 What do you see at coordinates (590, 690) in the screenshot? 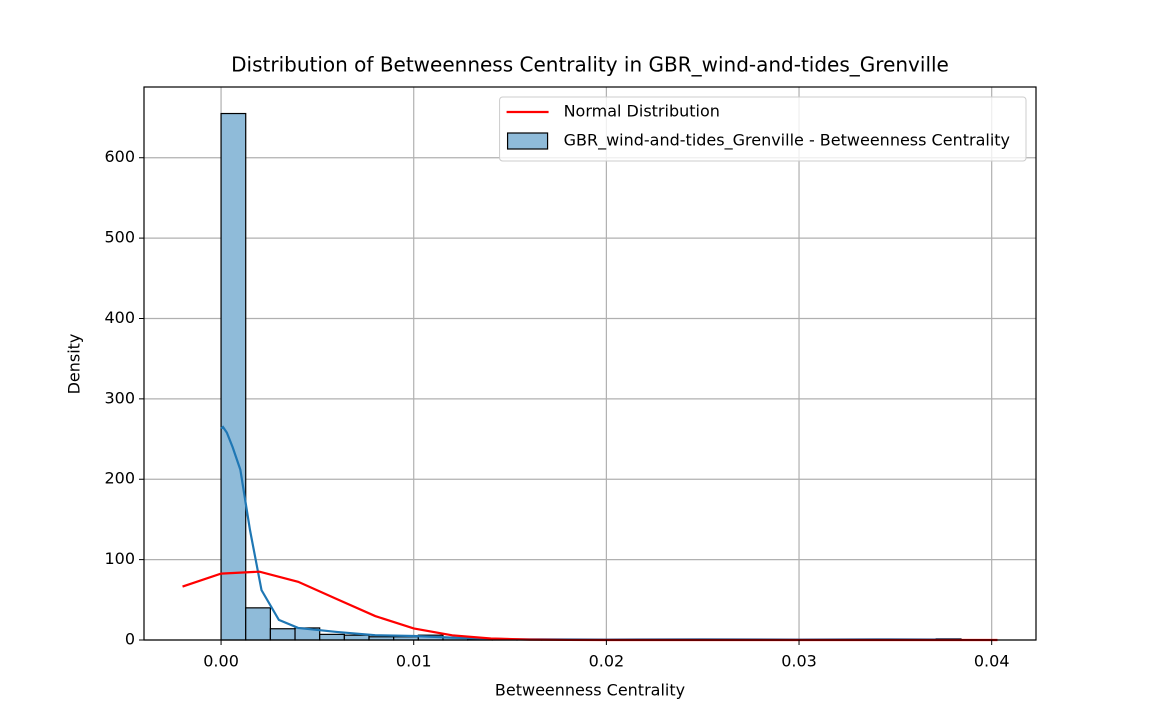
I see `x-axis-label: Betweenness Centrality` at bounding box center [590, 690].